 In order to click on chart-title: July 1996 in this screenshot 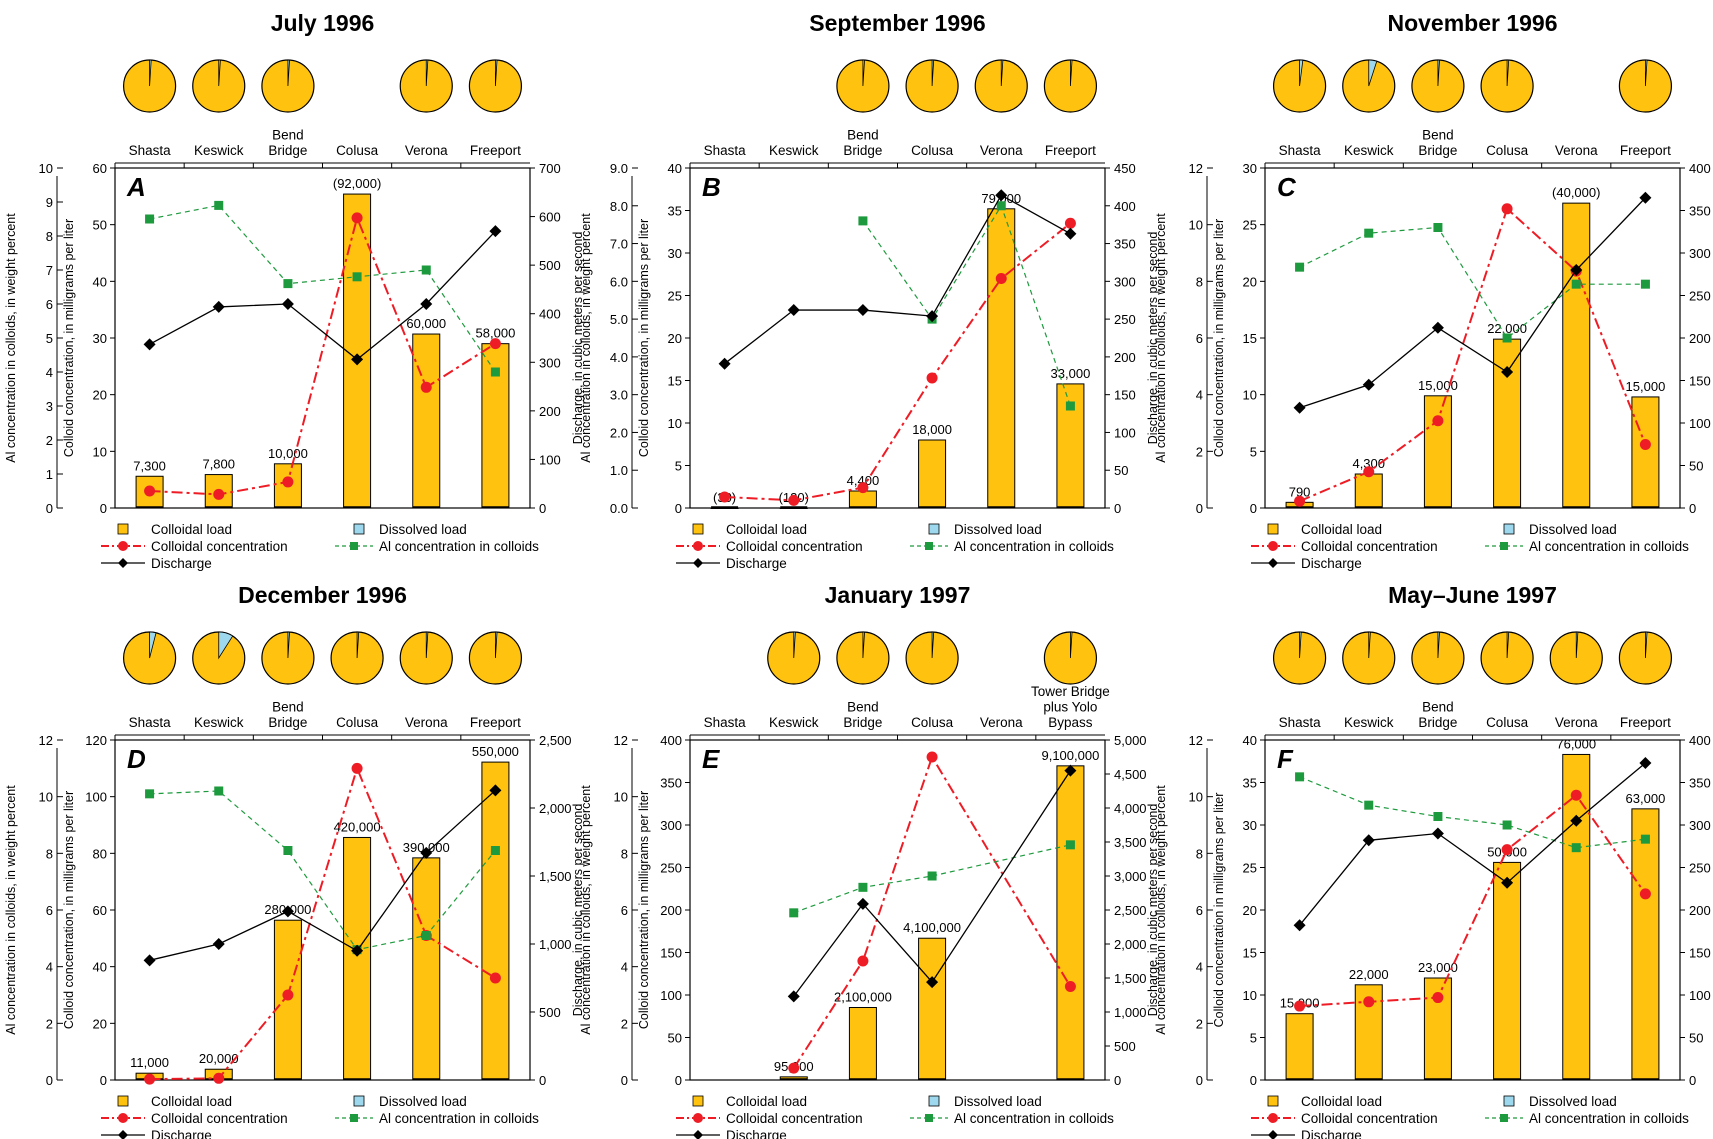, I will do `click(323, 23)`.